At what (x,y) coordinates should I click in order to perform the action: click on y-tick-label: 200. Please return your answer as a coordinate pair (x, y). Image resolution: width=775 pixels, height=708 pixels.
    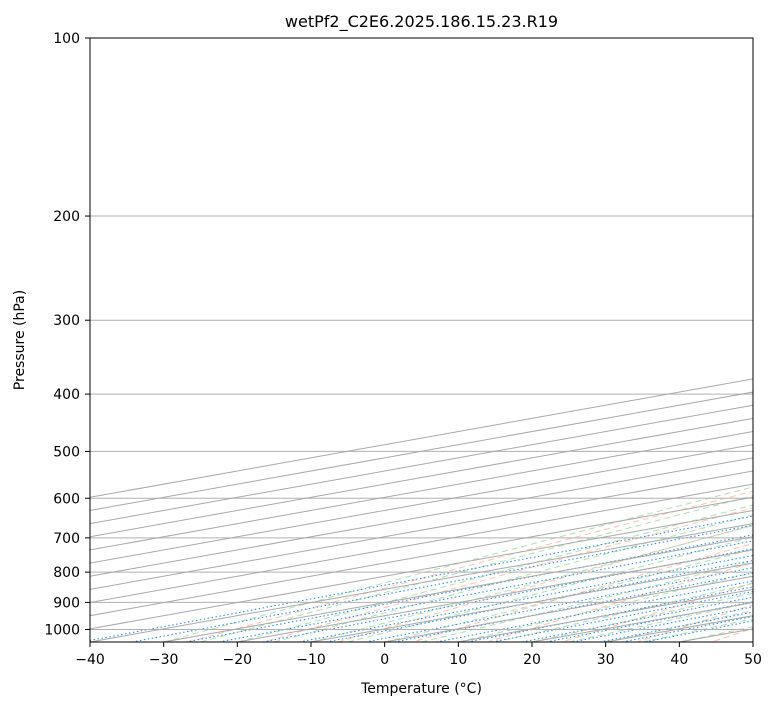
    Looking at the image, I should click on (66, 217).